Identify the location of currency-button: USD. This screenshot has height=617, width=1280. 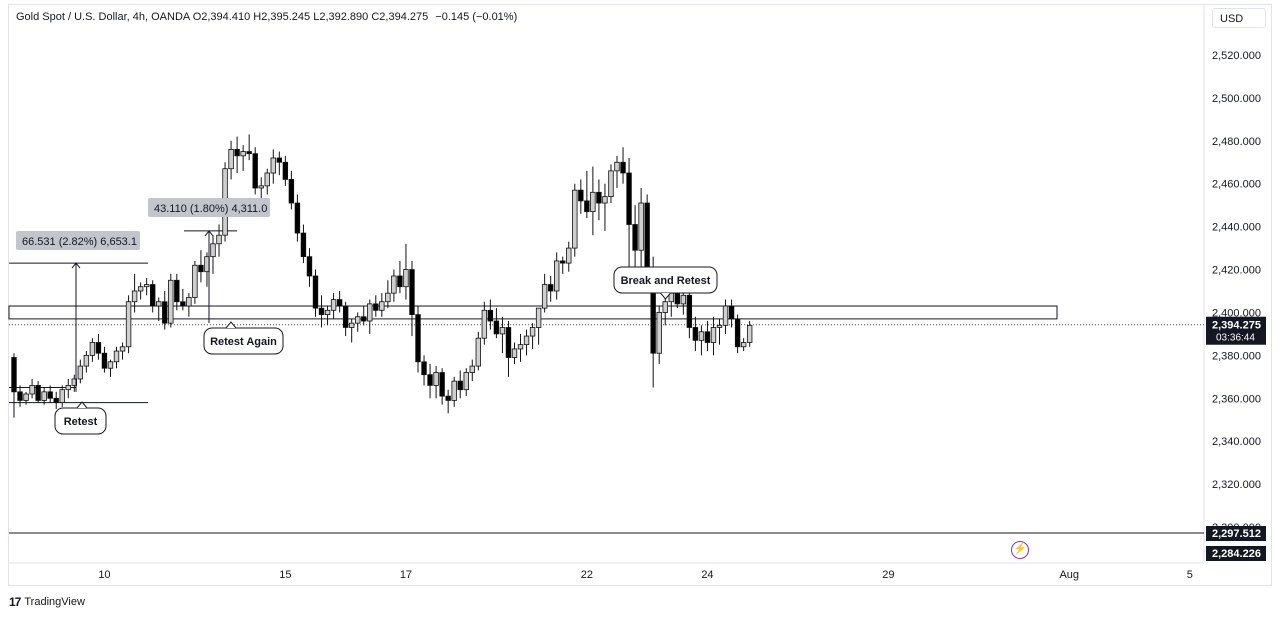
(1239, 18).